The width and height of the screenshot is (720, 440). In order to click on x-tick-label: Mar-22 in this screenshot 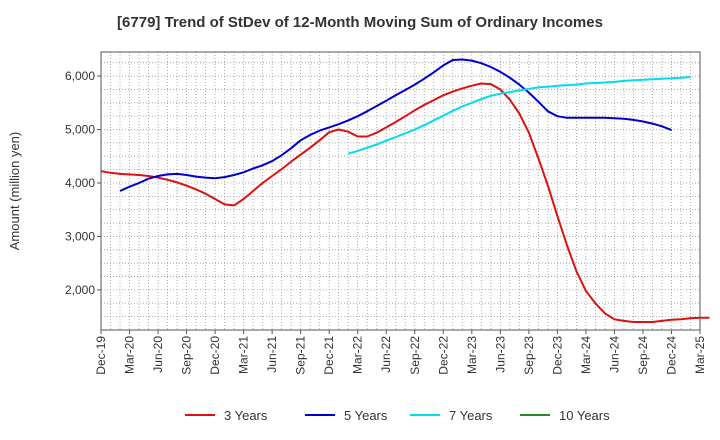, I will do `click(358, 355)`.